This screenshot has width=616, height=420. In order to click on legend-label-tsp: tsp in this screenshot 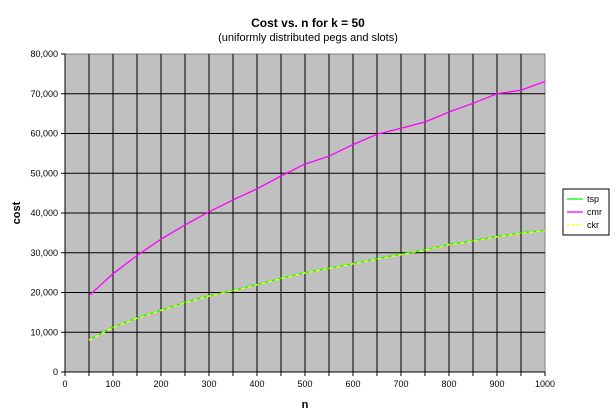, I will do `click(593, 199)`.